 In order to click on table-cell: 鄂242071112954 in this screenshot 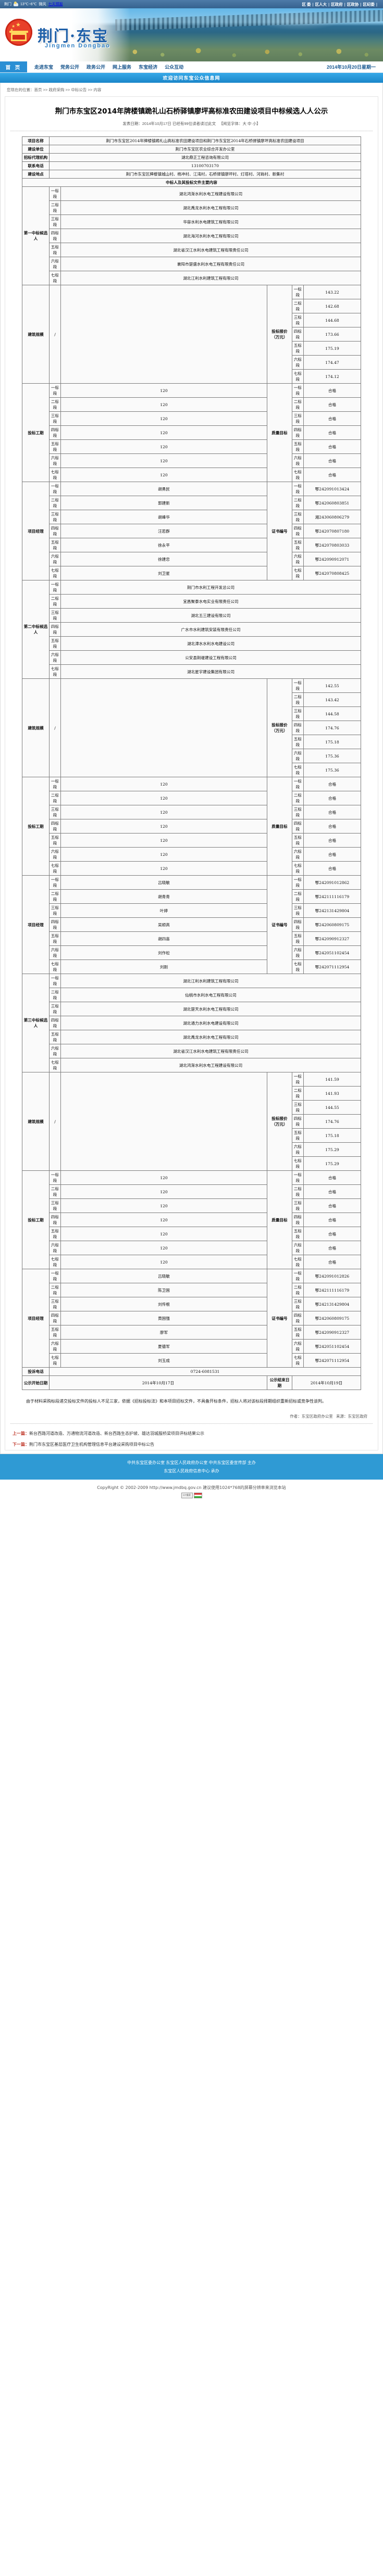, I will do `click(332, 967)`.